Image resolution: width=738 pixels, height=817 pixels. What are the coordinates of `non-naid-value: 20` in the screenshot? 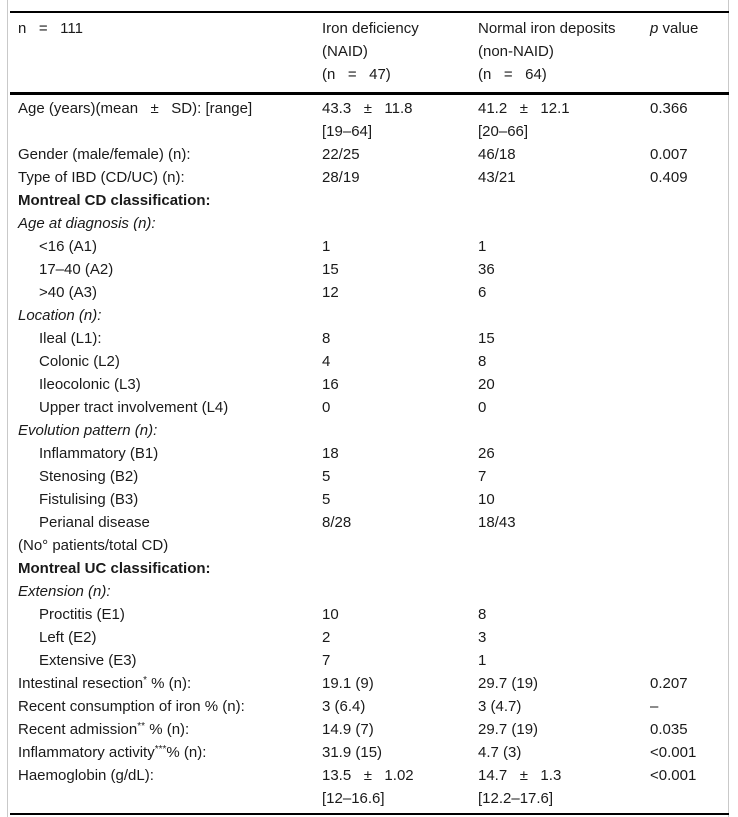 It's located at (486, 384).